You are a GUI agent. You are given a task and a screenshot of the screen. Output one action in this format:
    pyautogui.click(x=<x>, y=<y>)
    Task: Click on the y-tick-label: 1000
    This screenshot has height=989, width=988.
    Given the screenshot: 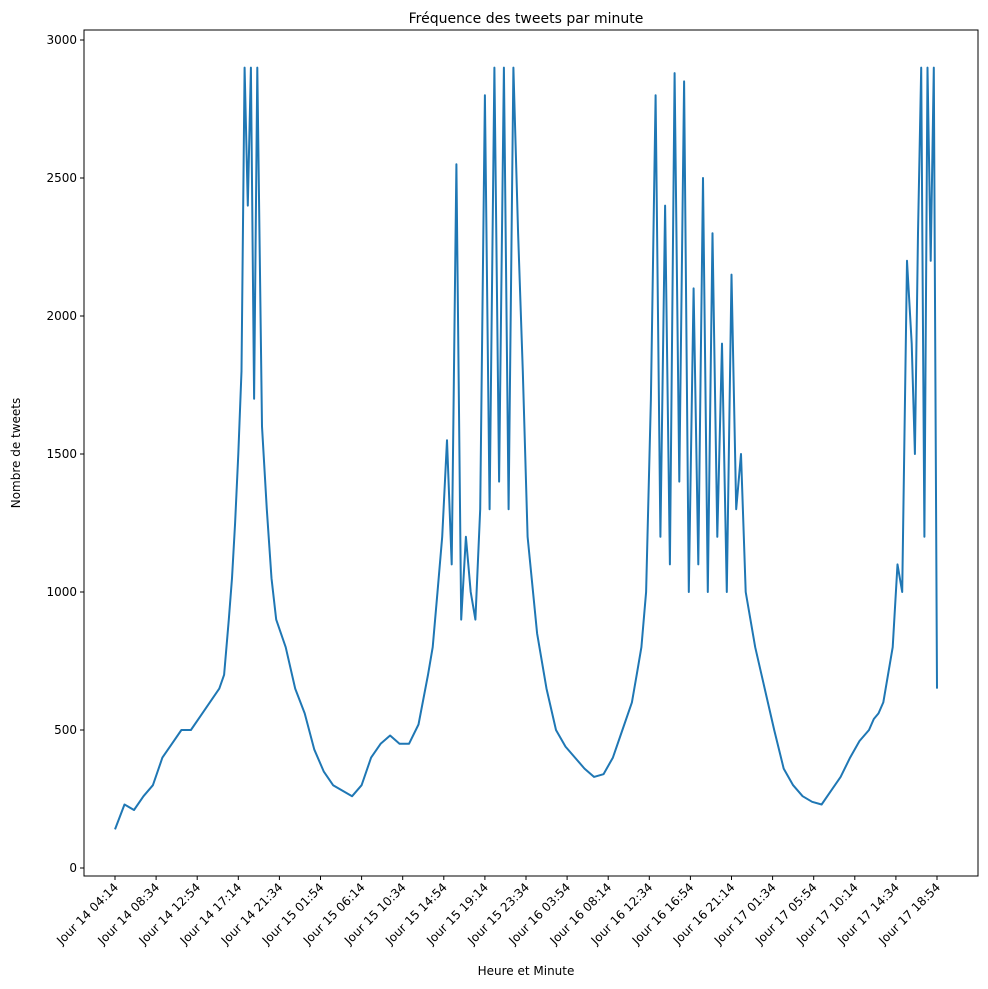 What is the action you would take?
    pyautogui.click(x=61, y=592)
    